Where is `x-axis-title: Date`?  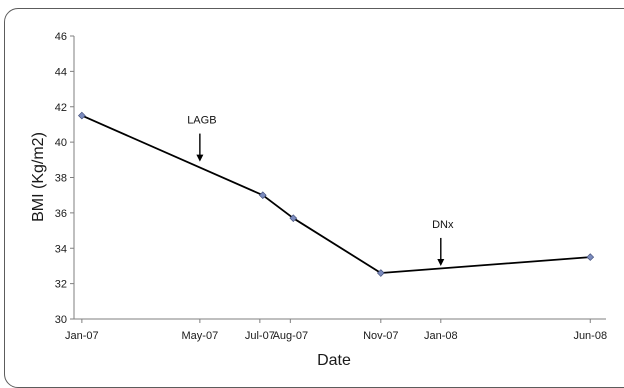 x-axis-title: Date is located at coordinates (334, 360).